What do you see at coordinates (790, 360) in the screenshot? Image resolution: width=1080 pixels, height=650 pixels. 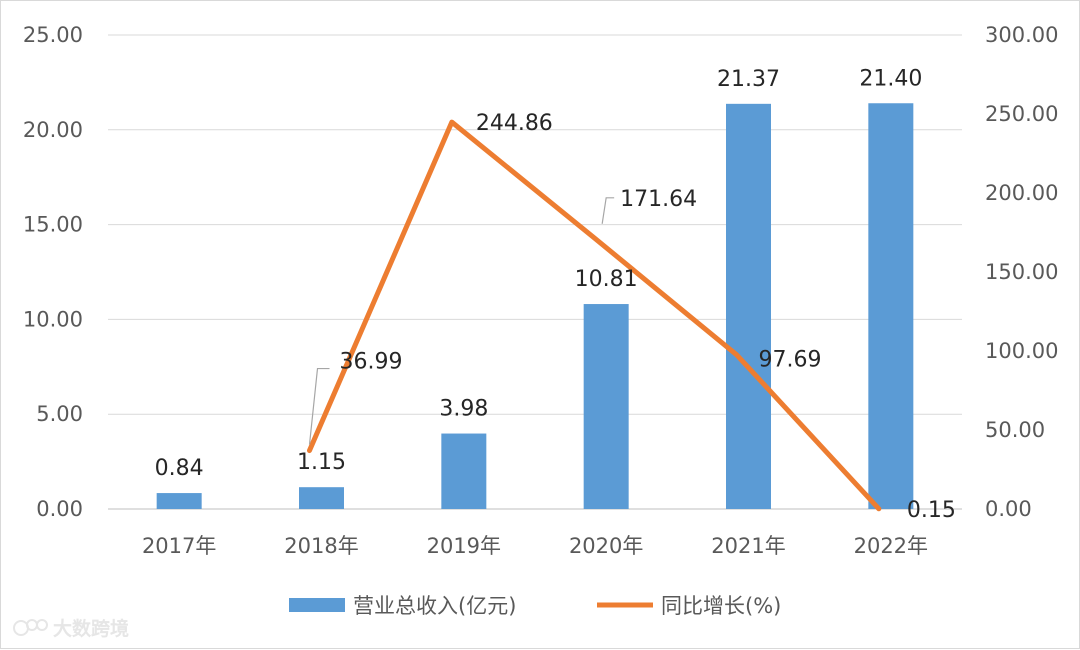 I see `line-data-label: 97.69` at bounding box center [790, 360].